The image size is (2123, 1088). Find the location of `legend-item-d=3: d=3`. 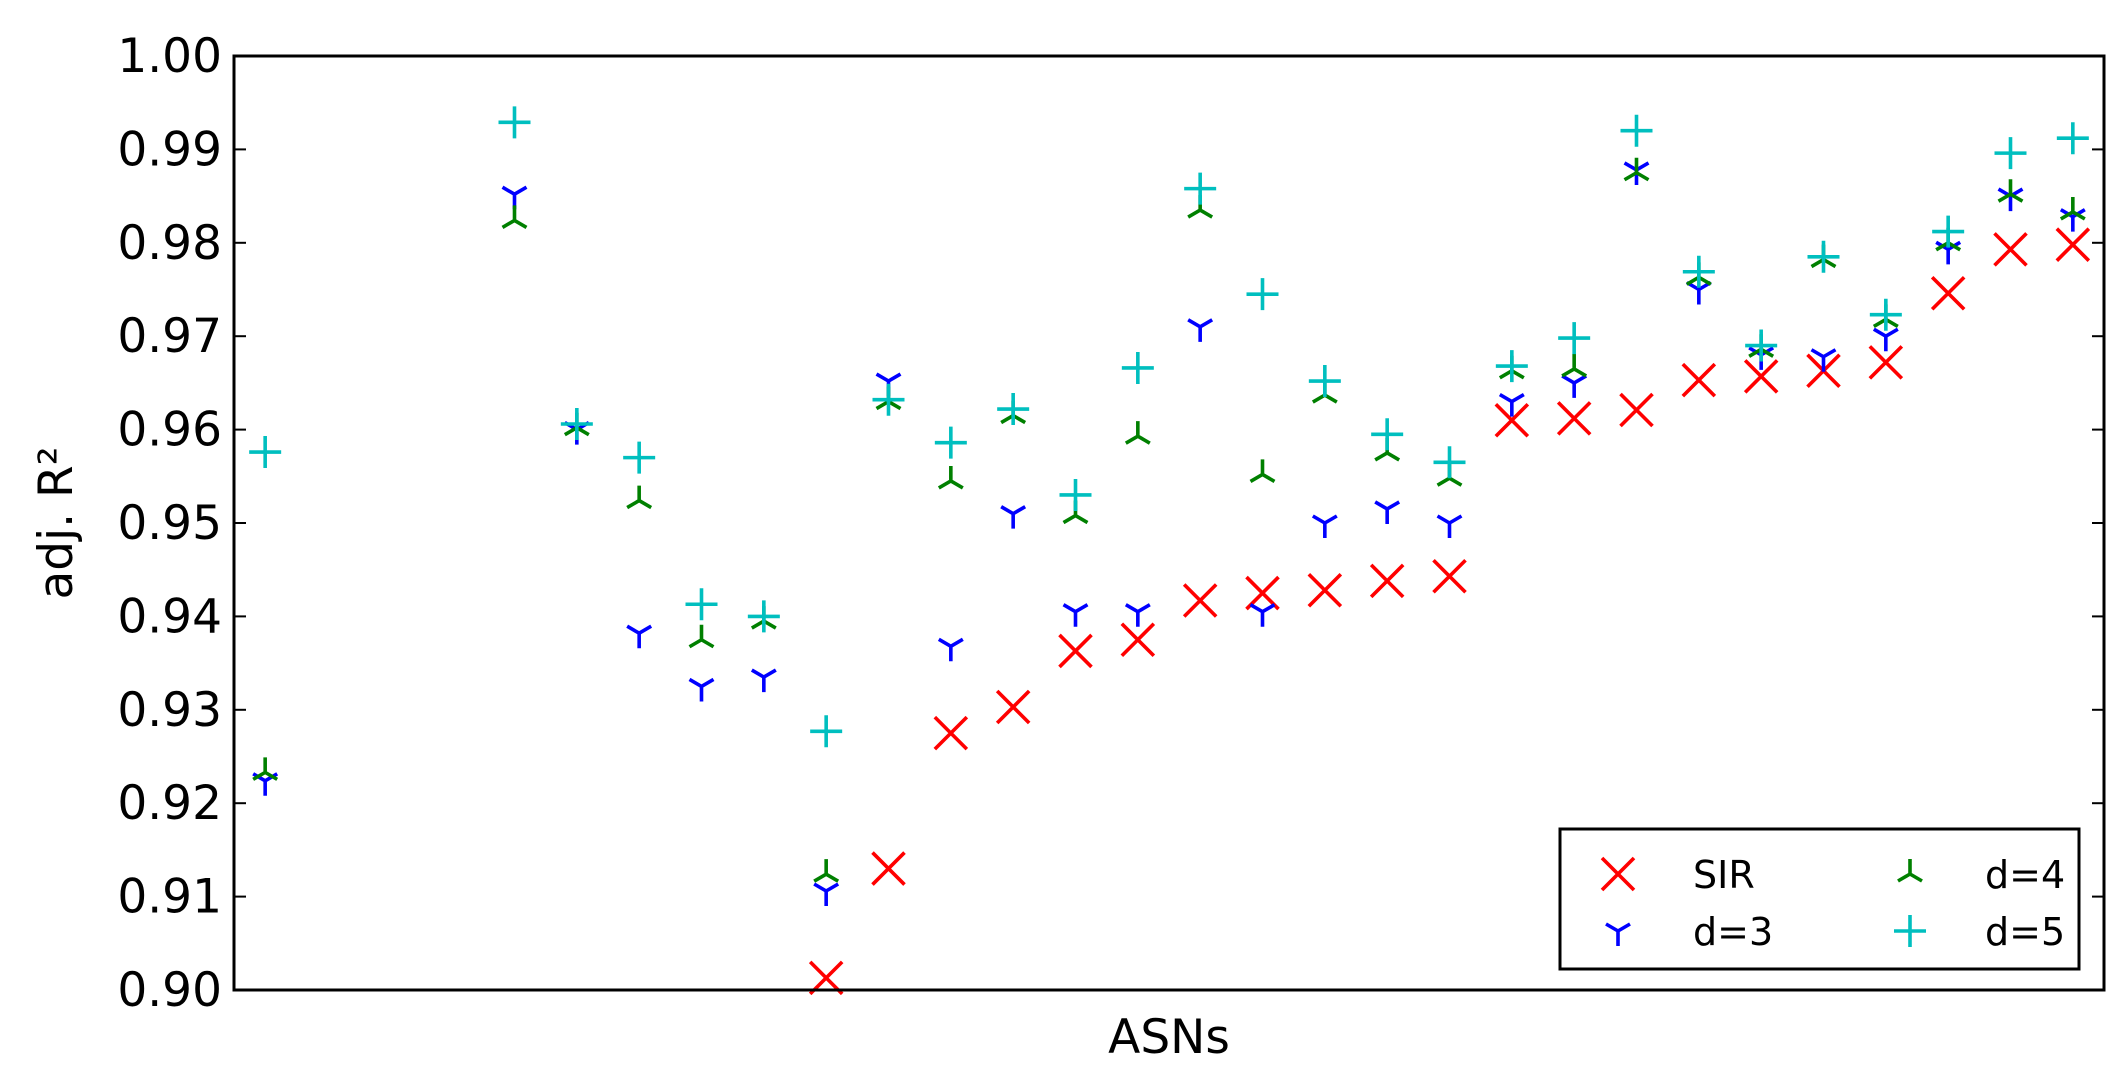

legend-item-d=3: d=3 is located at coordinates (1689, 932).